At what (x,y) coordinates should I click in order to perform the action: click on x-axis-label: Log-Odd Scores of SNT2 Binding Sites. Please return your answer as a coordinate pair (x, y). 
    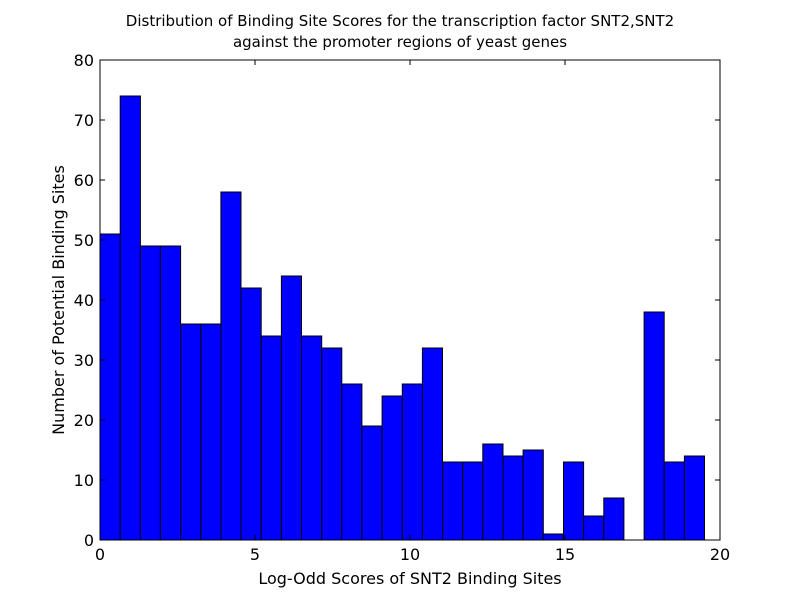
    Looking at the image, I should click on (409, 578).